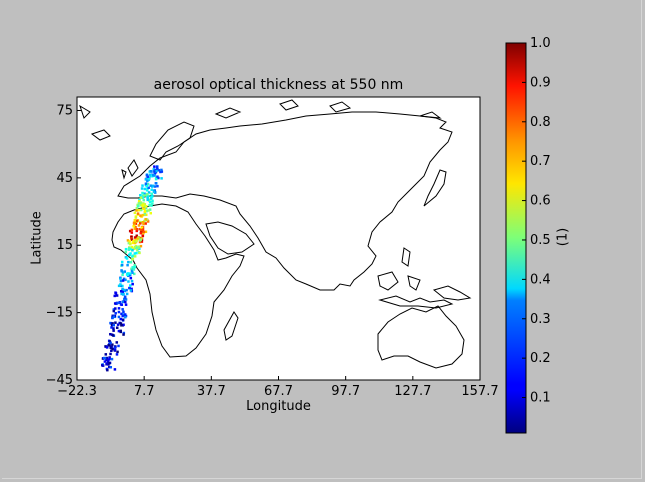  Describe the element at coordinates (211, 391) in the screenshot. I see `x-tick-label: 37.7` at that location.